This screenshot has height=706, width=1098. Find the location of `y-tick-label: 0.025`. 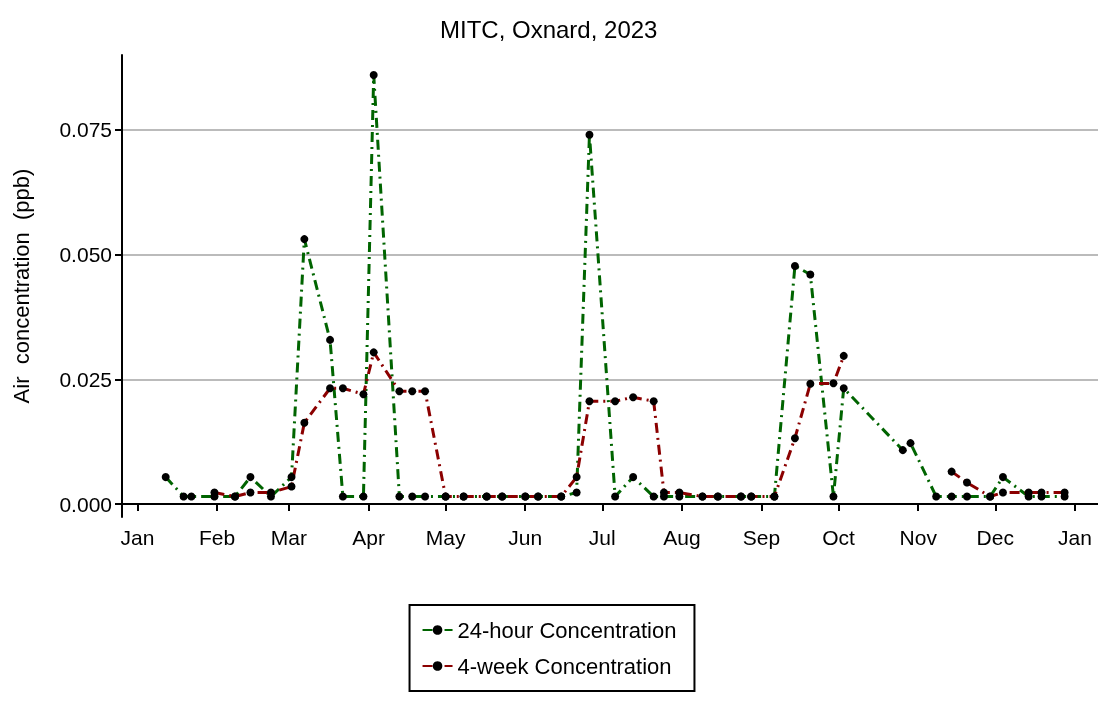

y-tick-label: 0.025 is located at coordinates (85, 379).